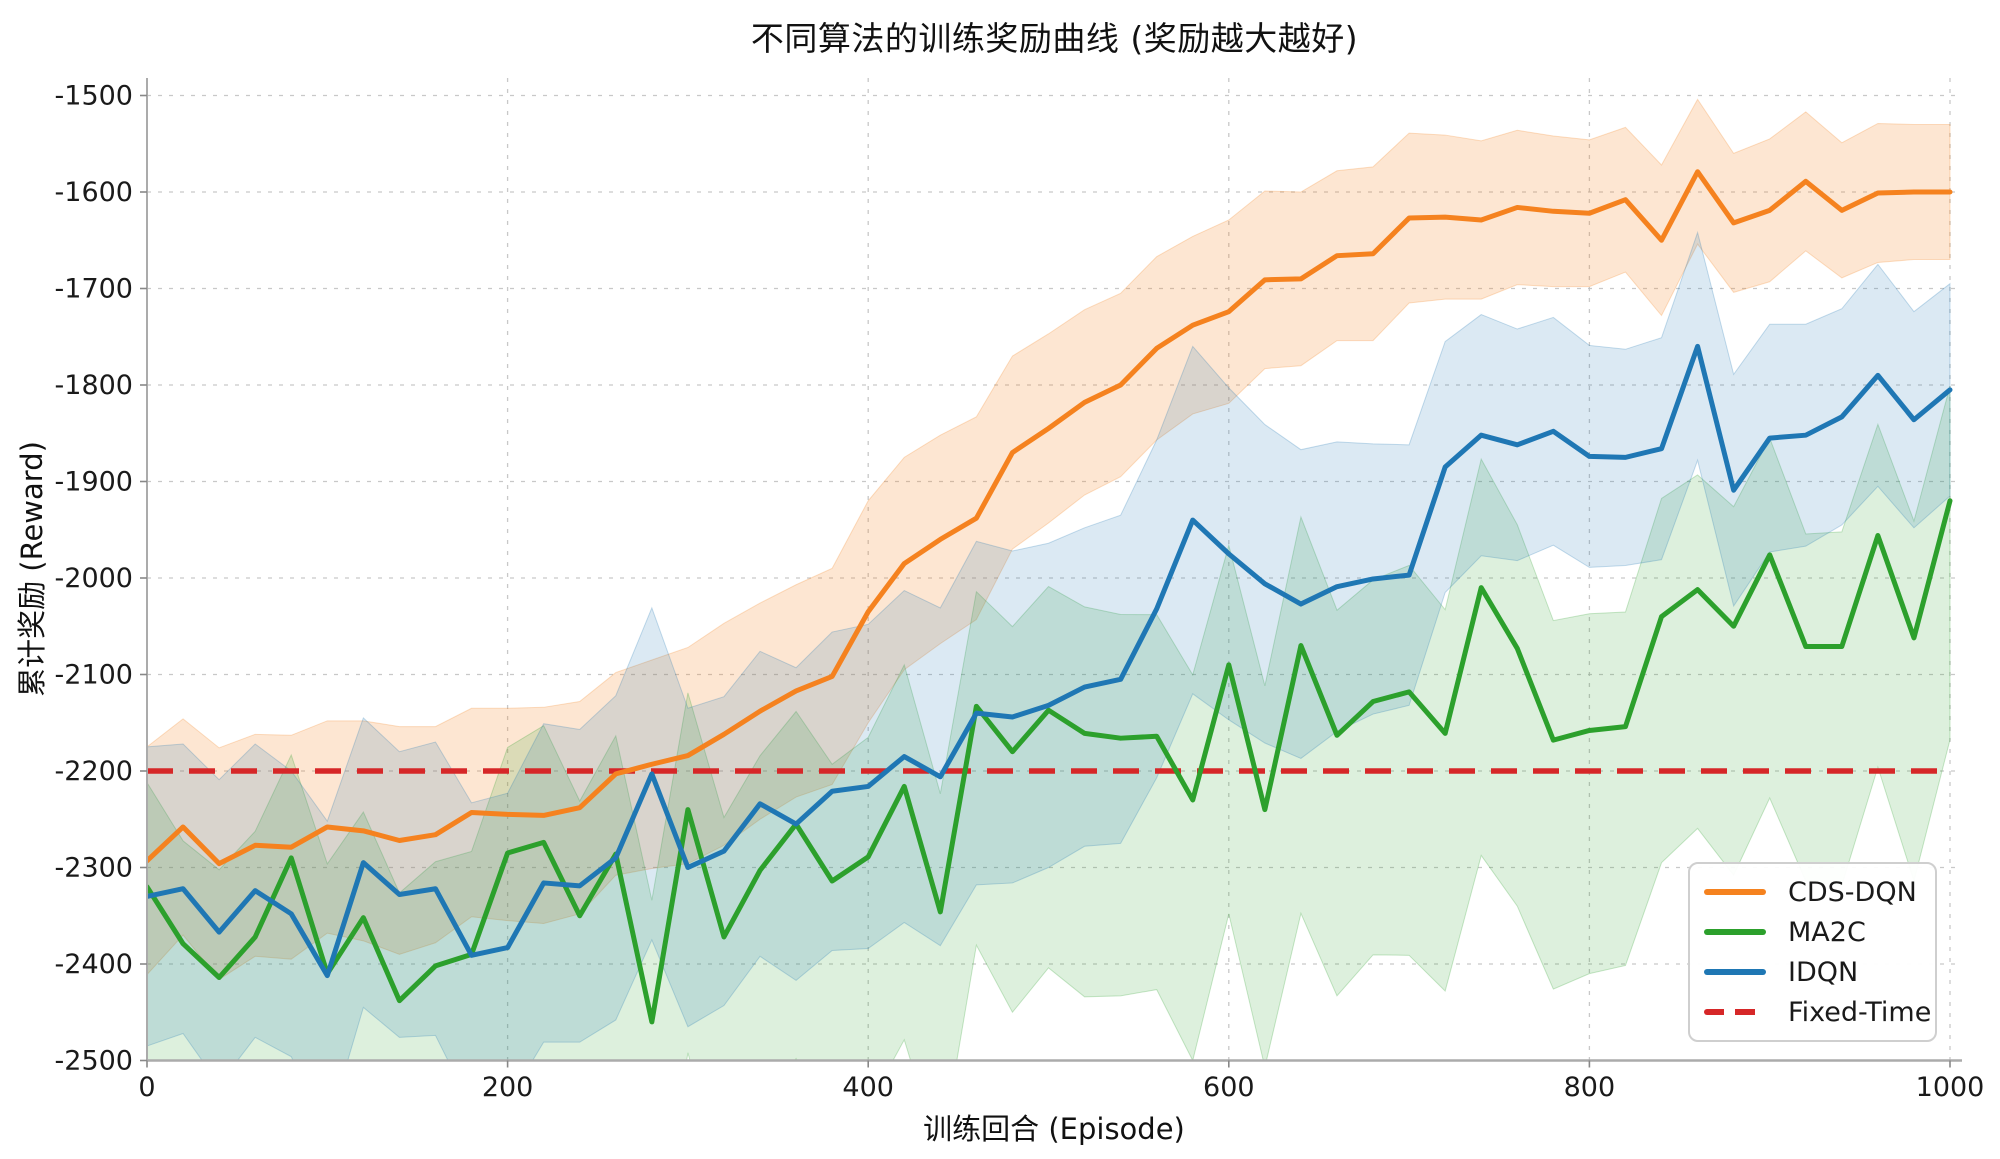 This screenshot has height=1159, width=2000. I want to click on x-tick-label: 800, so click(1590, 1087).